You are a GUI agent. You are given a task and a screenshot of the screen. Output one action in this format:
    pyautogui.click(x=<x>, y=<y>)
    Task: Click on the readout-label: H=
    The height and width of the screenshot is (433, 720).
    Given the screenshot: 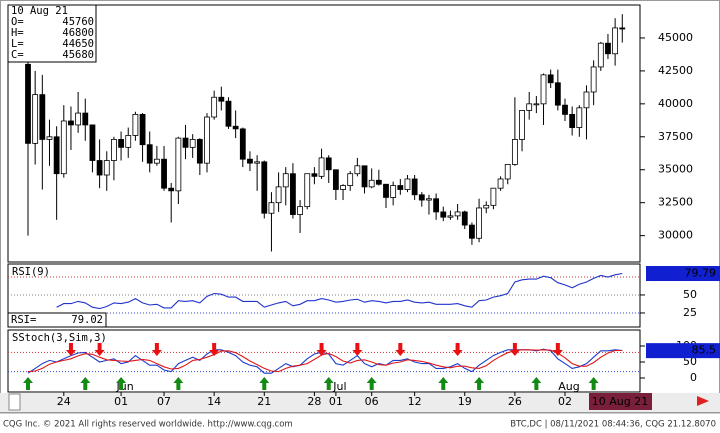 What is the action you would take?
    pyautogui.click(x=17, y=33)
    